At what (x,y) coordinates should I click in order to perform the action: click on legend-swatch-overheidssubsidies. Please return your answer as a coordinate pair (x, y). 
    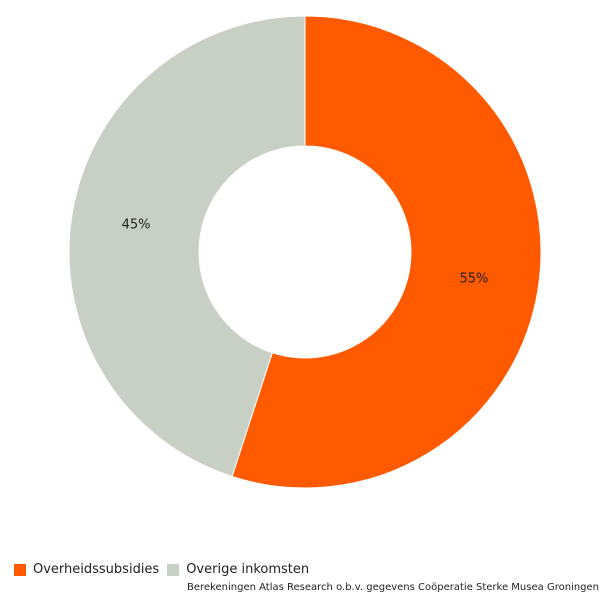
    Looking at the image, I should click on (20, 569).